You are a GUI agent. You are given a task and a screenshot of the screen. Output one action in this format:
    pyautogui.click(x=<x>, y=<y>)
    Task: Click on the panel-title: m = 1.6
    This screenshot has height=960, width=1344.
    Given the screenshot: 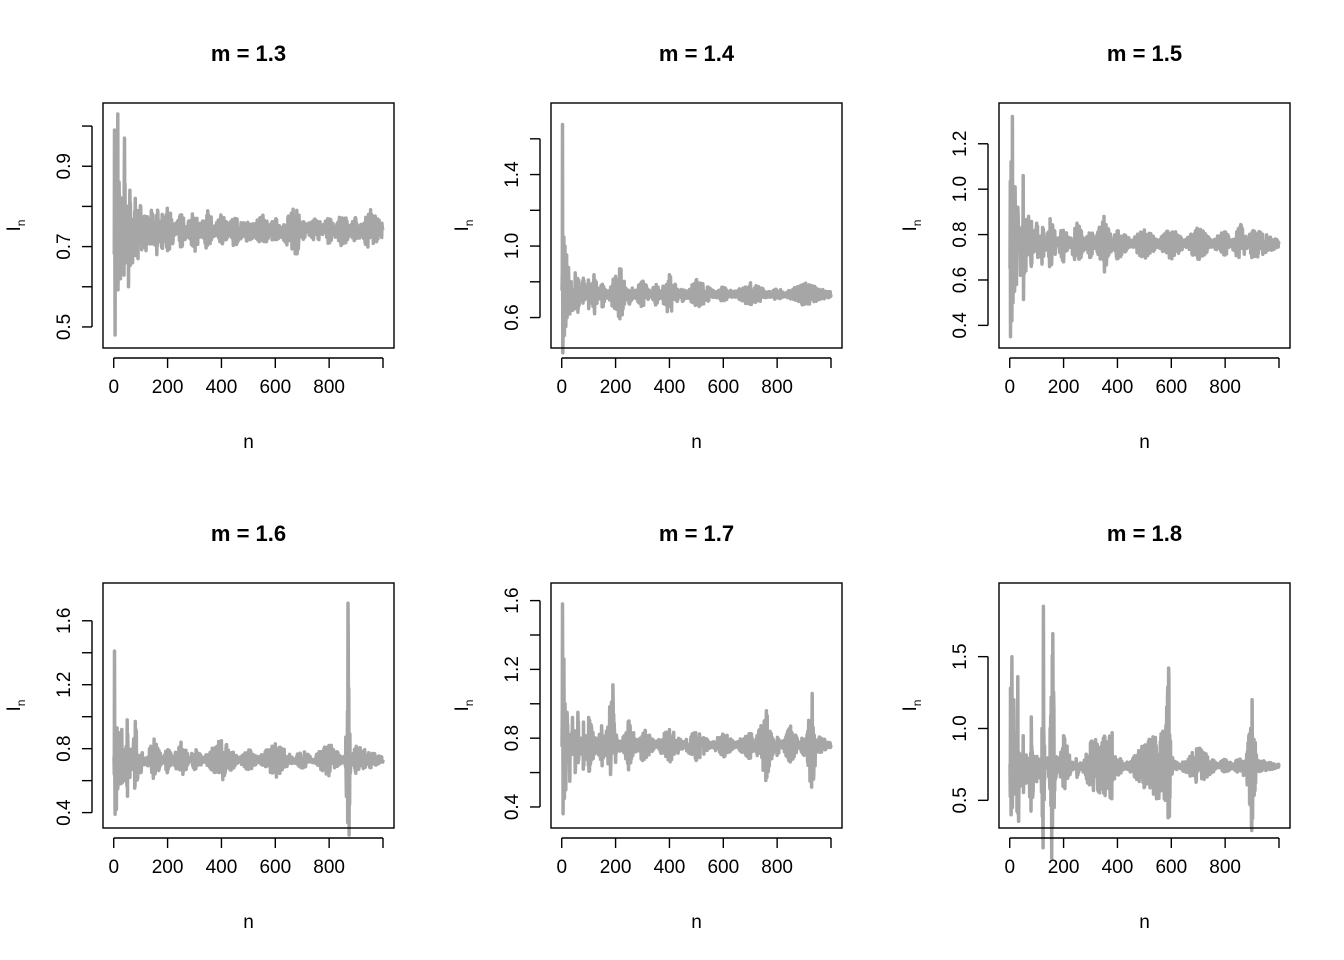 What is the action you would take?
    pyautogui.click(x=248, y=533)
    